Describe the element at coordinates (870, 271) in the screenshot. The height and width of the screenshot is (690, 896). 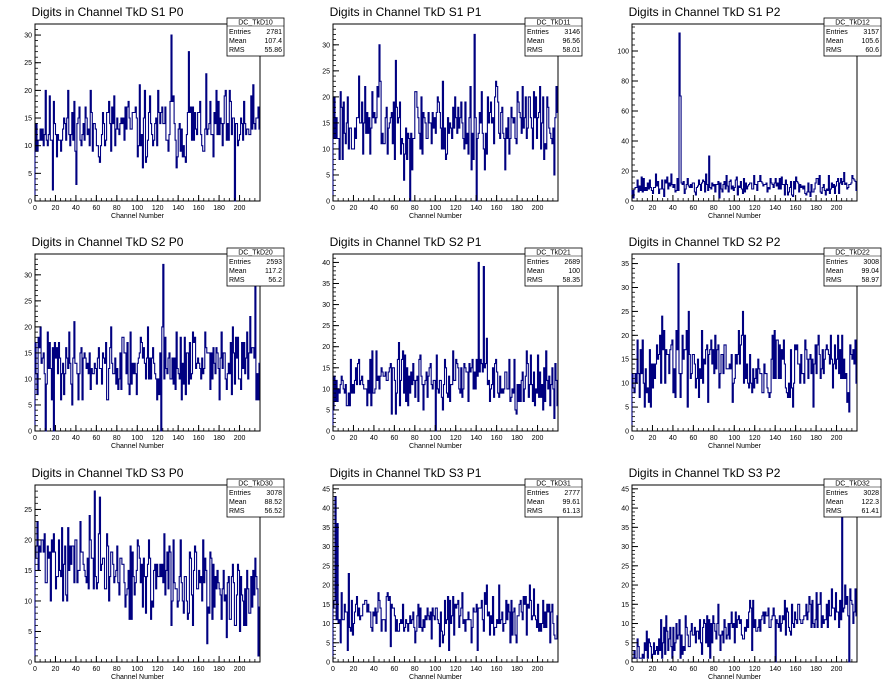
I see `stats-value: 99.04` at that location.